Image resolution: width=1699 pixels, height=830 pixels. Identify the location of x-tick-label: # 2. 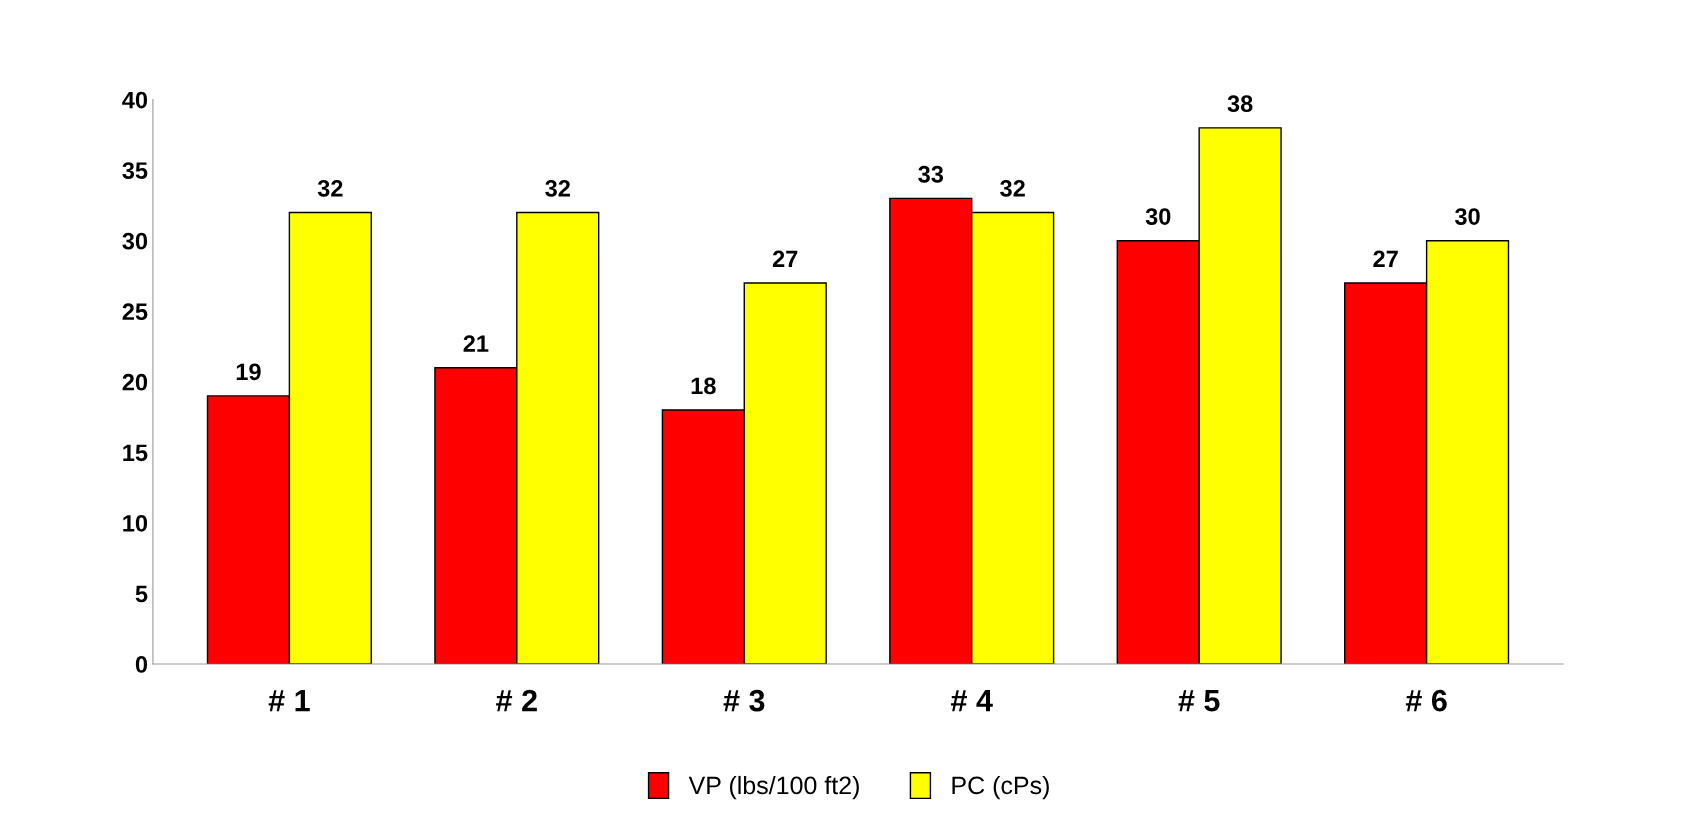
(516, 700).